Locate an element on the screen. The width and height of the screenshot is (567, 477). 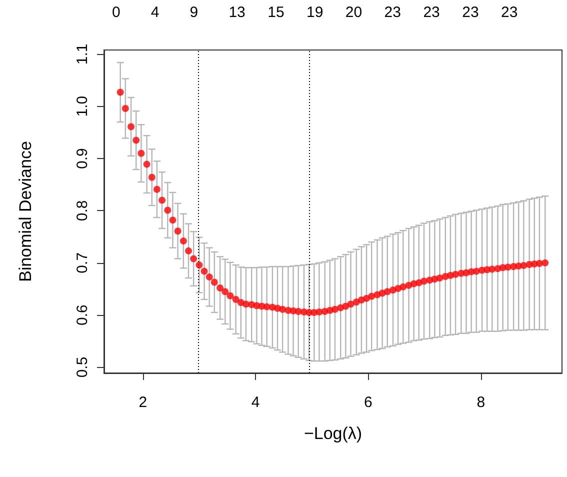
y-tick-label: 0.6 is located at coordinates (82, 315).